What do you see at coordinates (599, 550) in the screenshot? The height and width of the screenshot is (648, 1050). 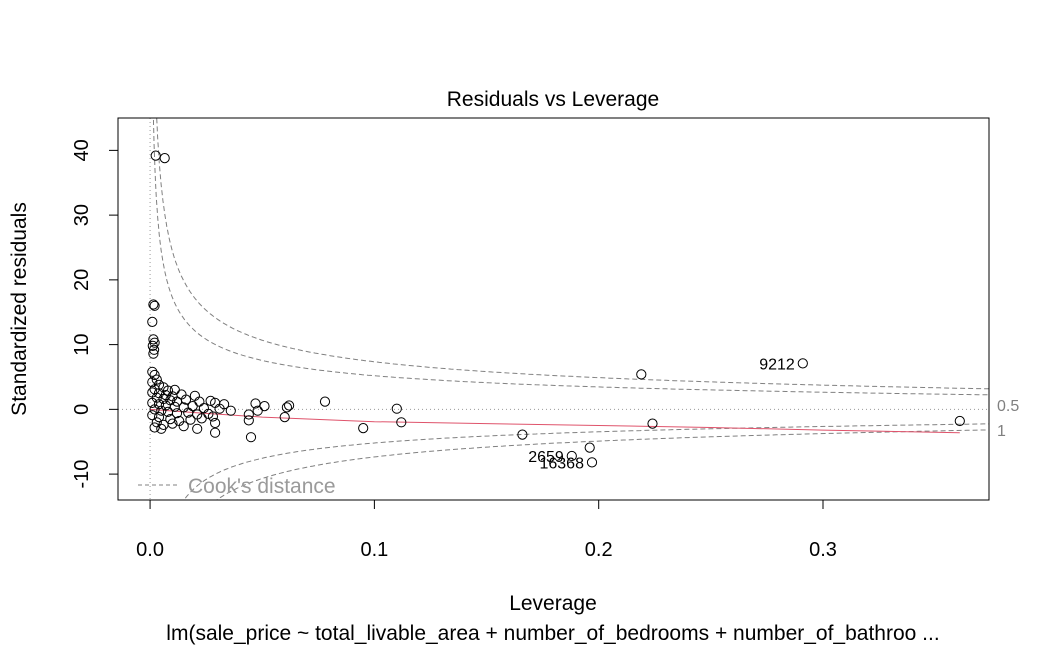 I see `x-tick-label: 0.2` at bounding box center [599, 550].